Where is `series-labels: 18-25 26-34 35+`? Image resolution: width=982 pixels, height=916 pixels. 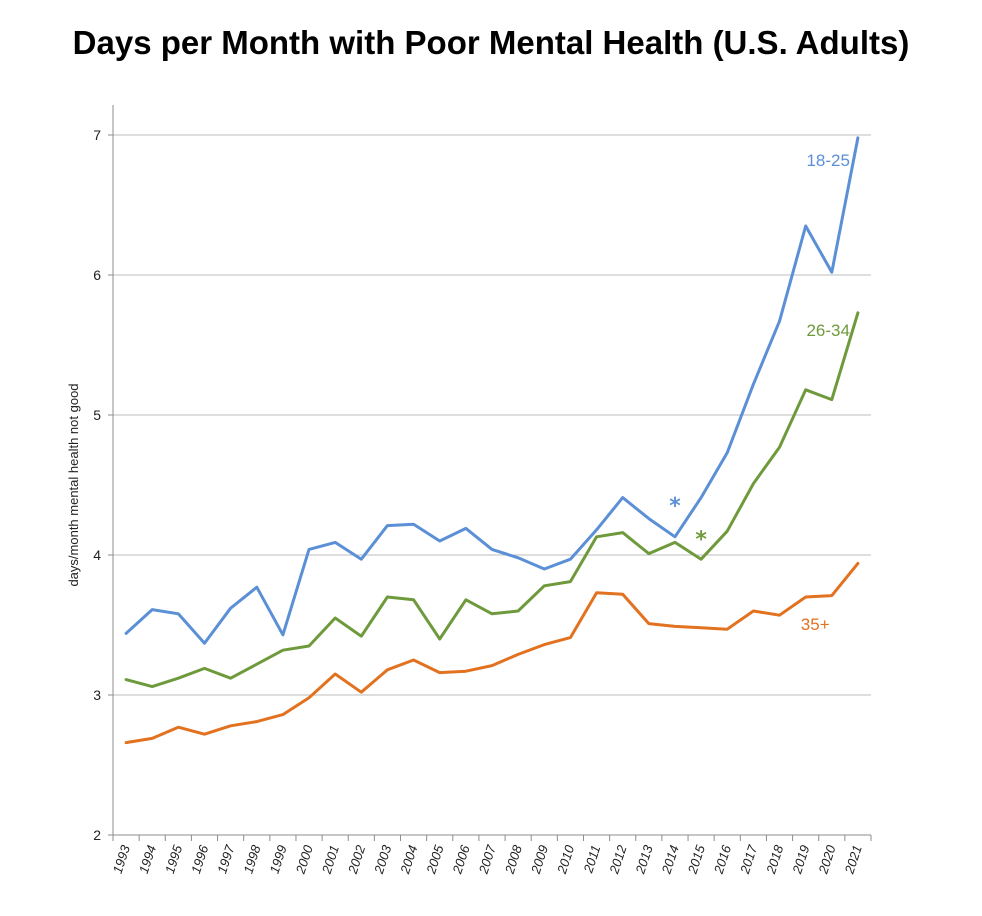 series-labels: 18-25 26-34 35+ is located at coordinates (825, 392).